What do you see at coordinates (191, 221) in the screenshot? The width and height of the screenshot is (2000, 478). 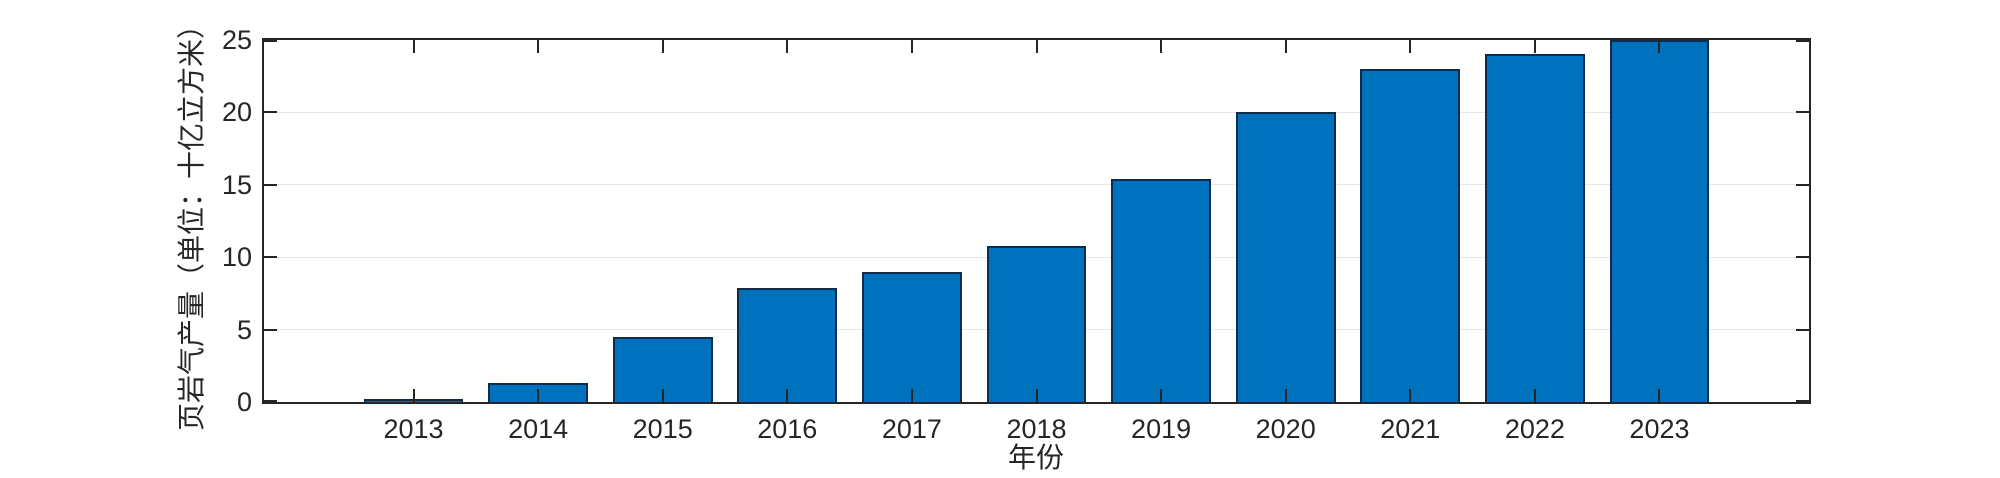 I see `y-axis-label: 页岩气产量（单位：十亿立方米）` at bounding box center [191, 221].